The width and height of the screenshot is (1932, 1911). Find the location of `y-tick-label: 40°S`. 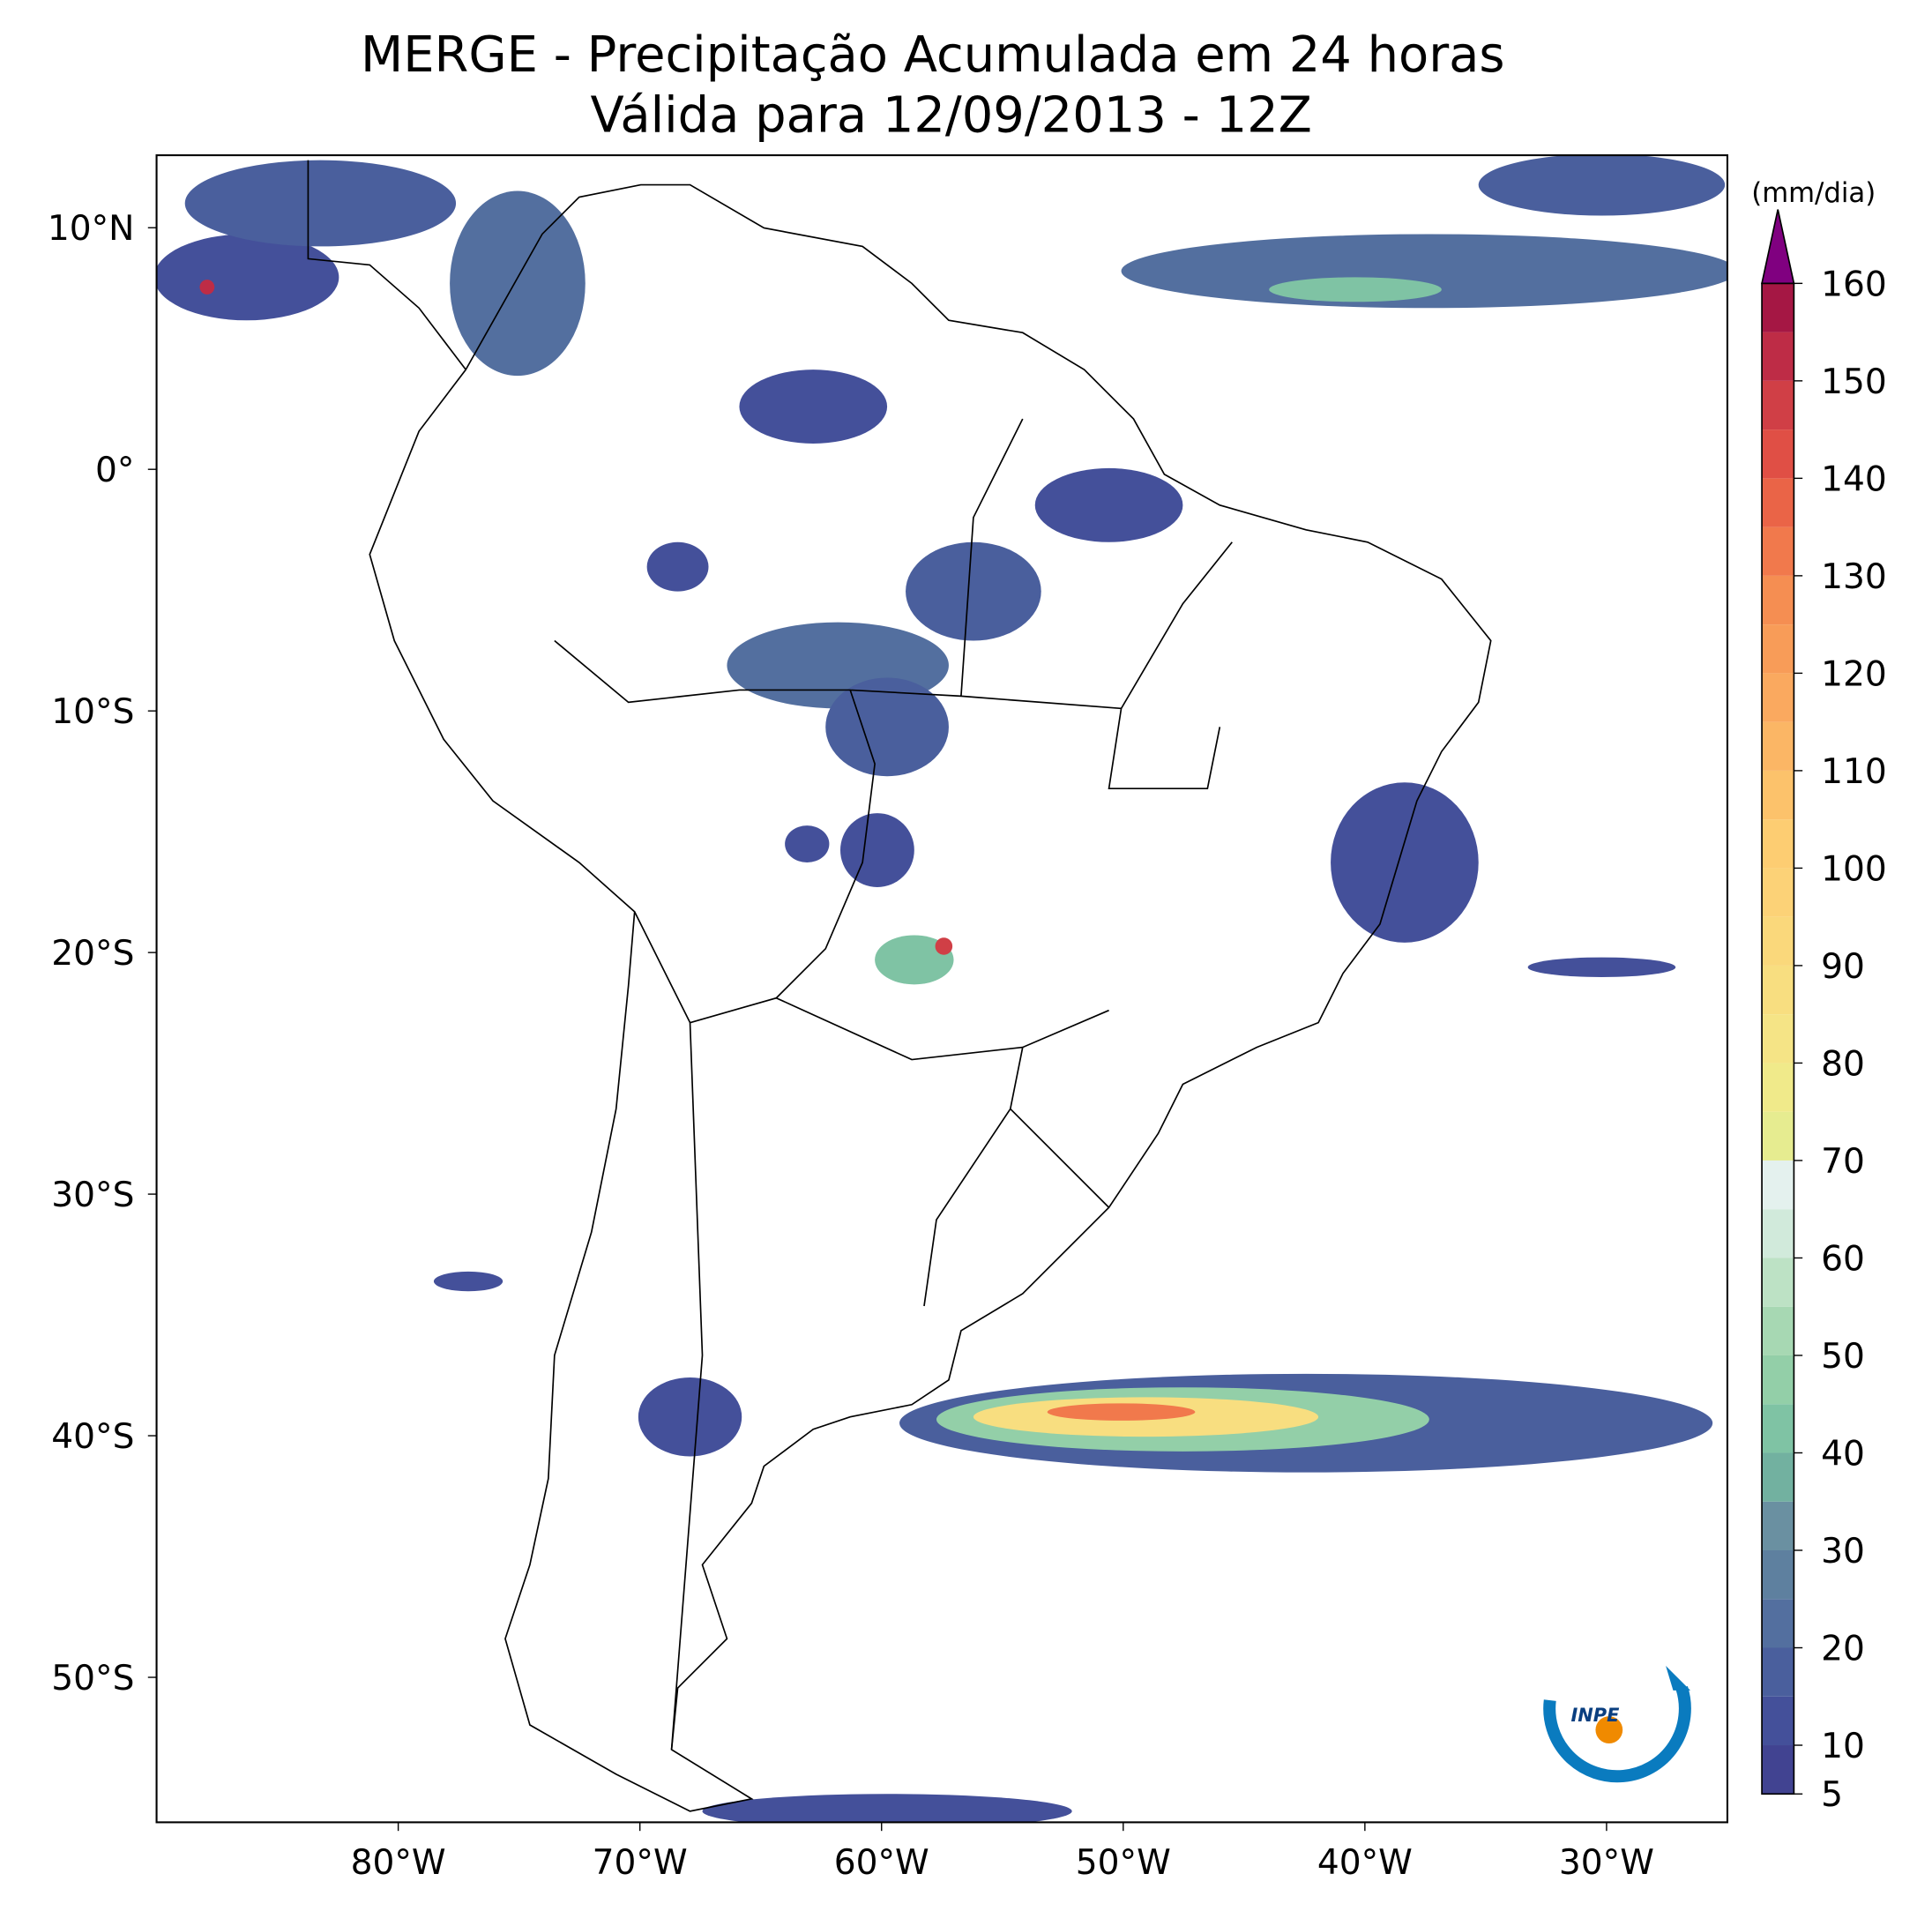

y-tick-label: 40°S is located at coordinates (92, 1437).